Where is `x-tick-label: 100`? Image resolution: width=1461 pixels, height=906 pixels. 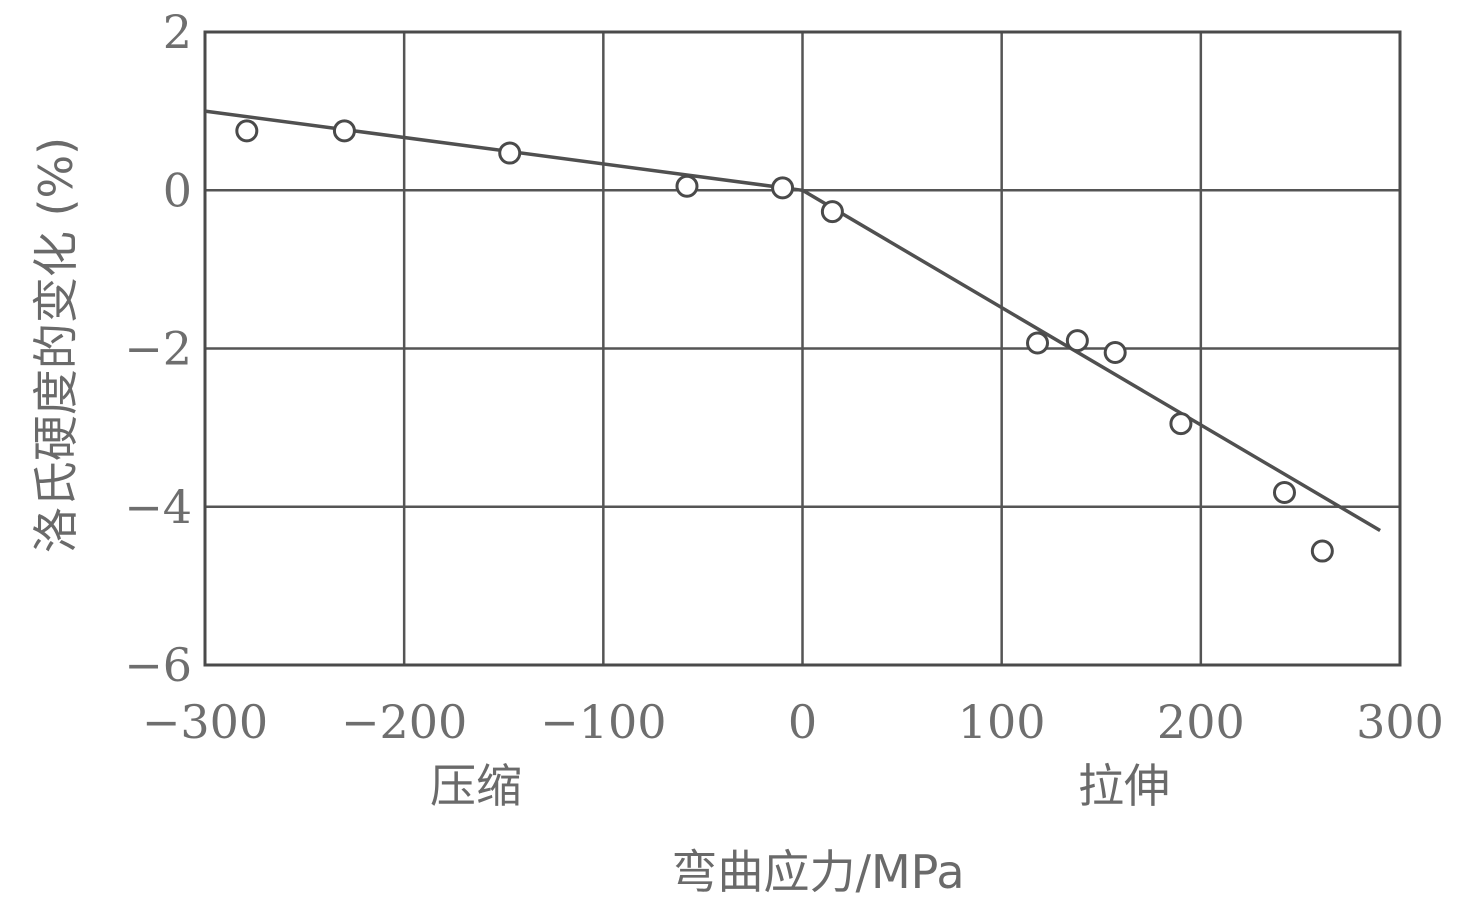
x-tick-label: 100 is located at coordinates (1002, 722).